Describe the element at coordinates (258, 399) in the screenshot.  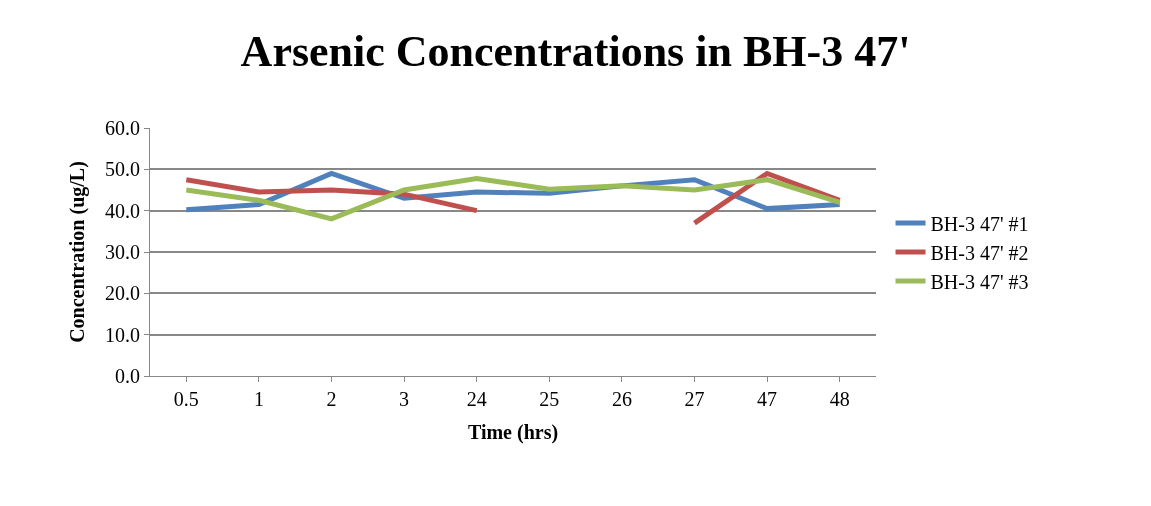
I see `x-tick-label: 1` at that location.